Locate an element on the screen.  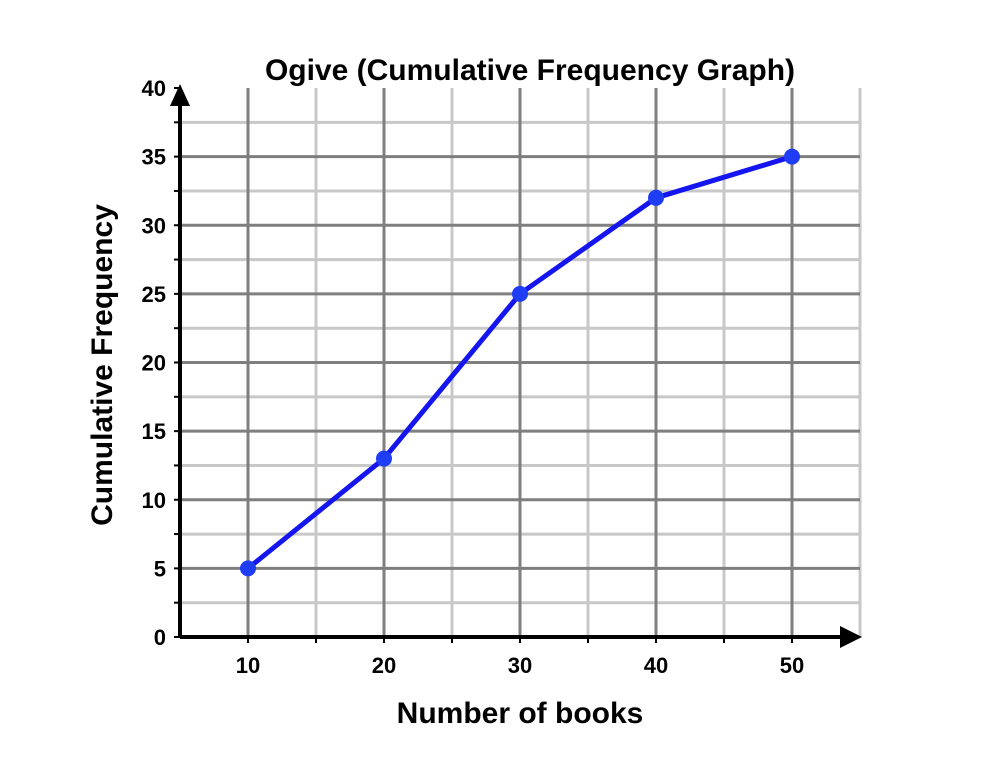
x-tick-label: 30 is located at coordinates (520, 665).